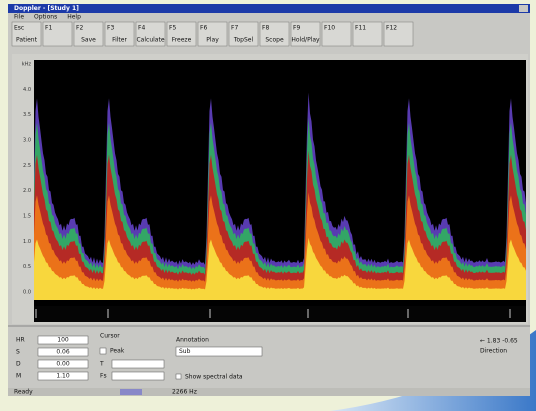  What do you see at coordinates (219, 351) in the screenshot?
I see `annotation-select` at bounding box center [219, 351].